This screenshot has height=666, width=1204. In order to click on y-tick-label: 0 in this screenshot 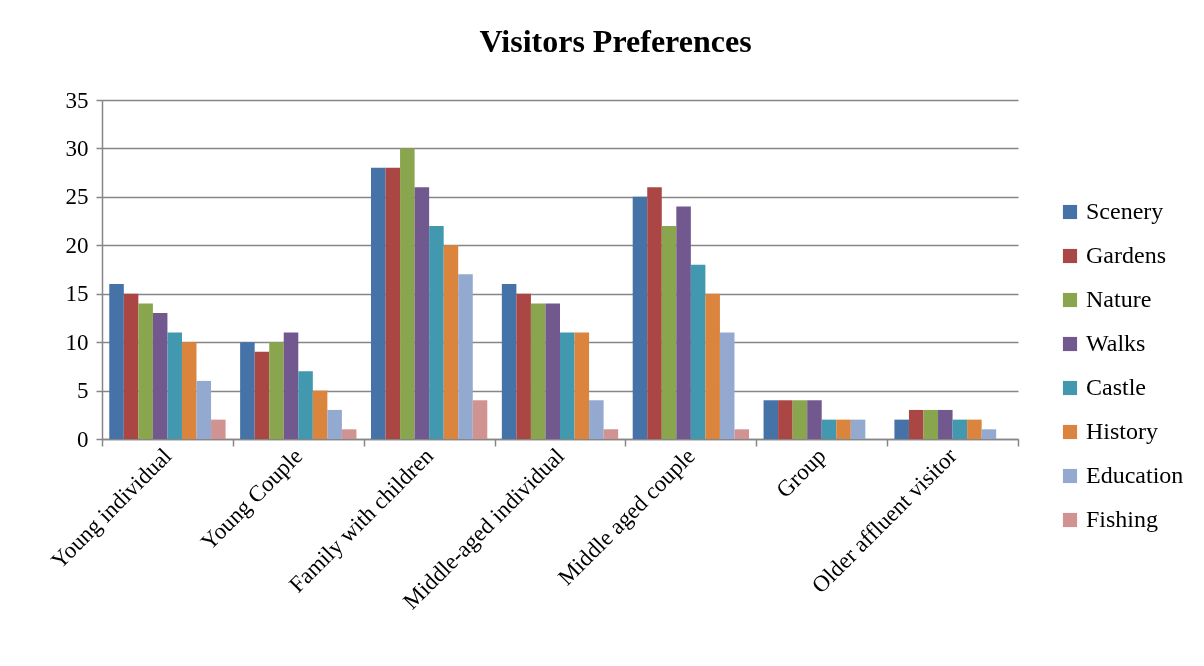, I will do `click(83, 439)`.